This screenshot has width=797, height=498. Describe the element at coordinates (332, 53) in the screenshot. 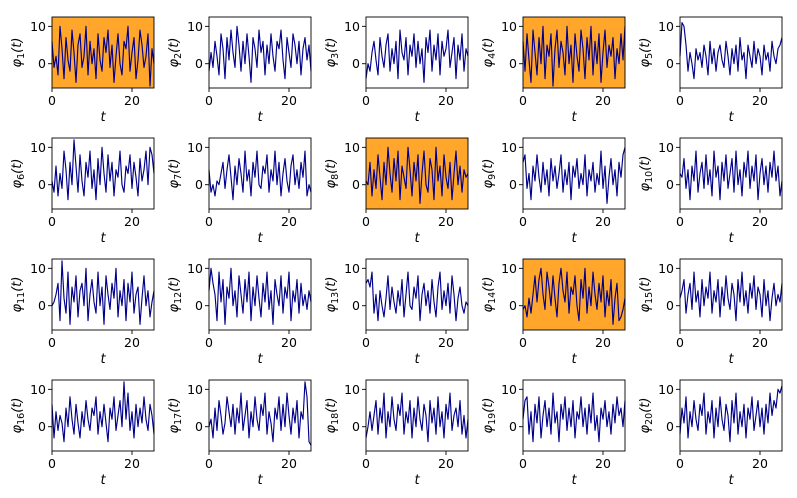

I see `y-axis-label: φ3(t)` at that location.